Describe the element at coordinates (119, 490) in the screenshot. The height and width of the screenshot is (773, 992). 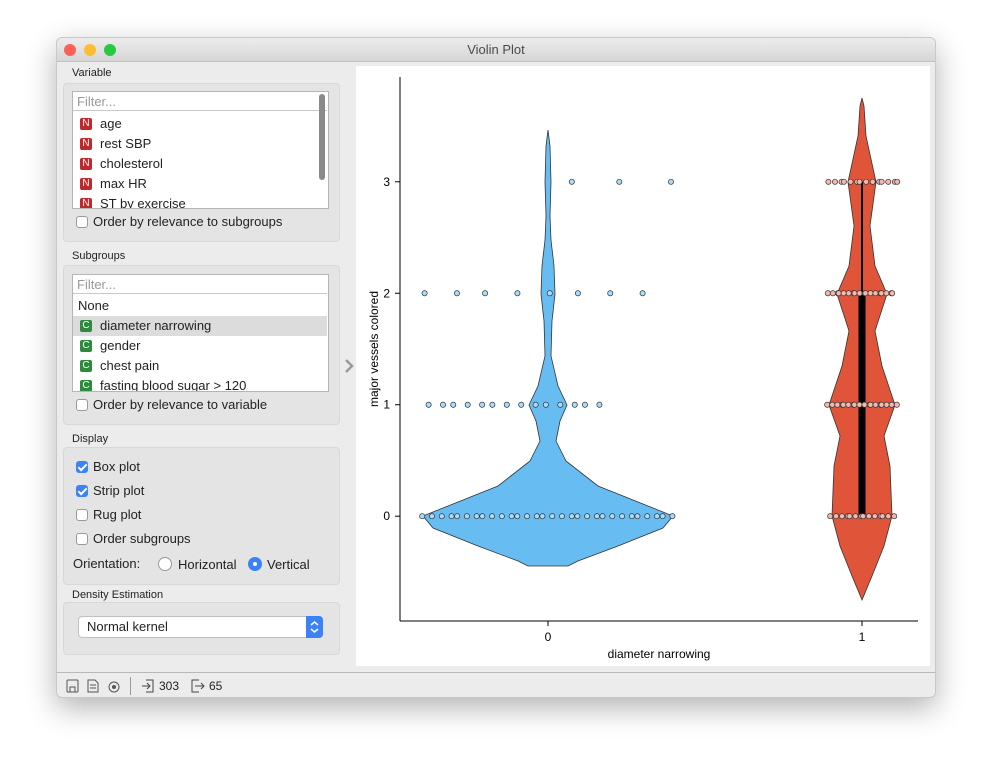
I see `checkbox-label: Strip plot` at that location.